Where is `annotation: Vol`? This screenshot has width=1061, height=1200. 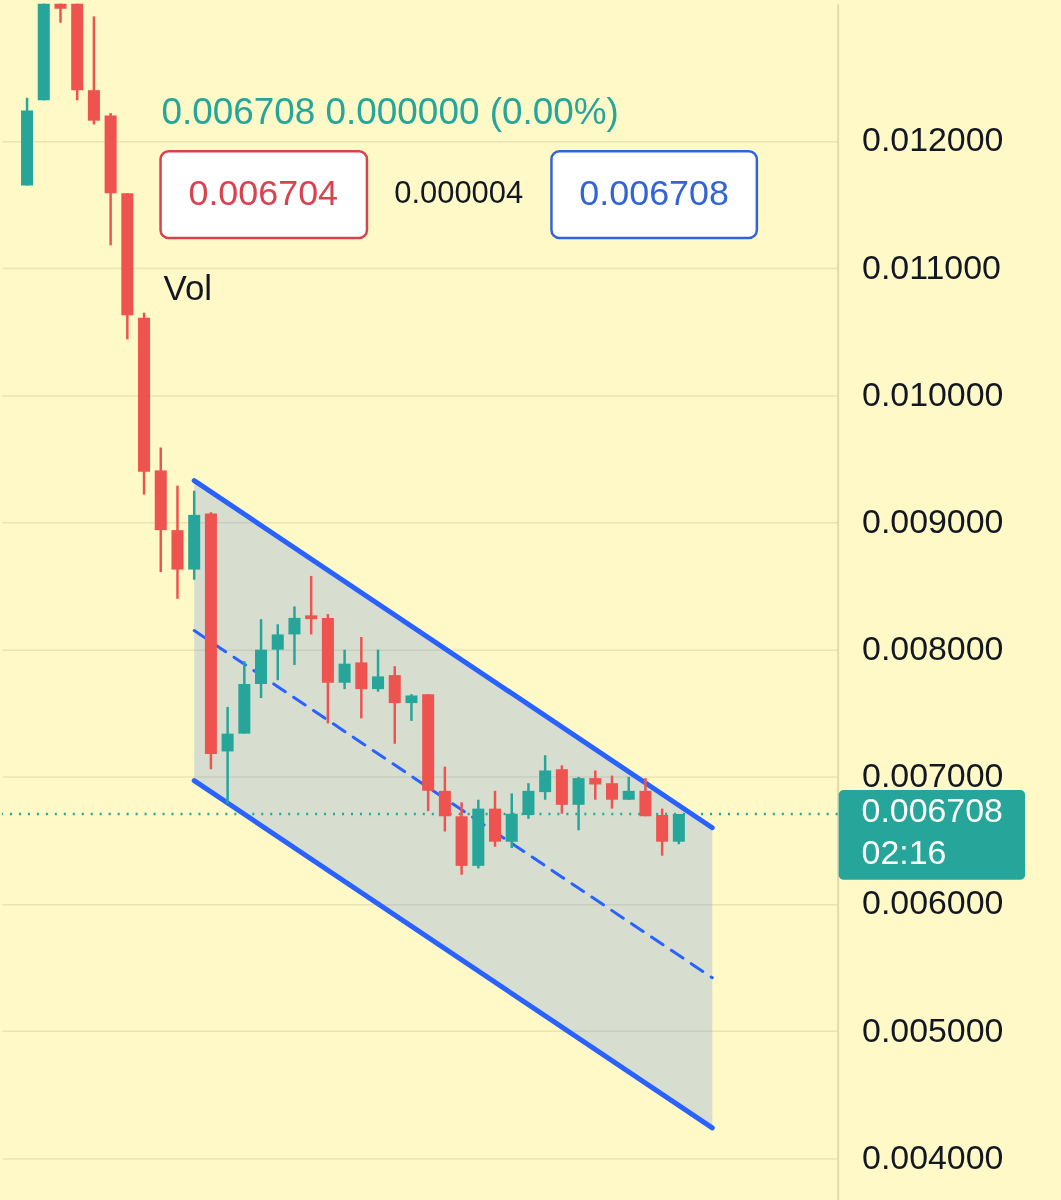
annotation: Vol is located at coordinates (188, 287).